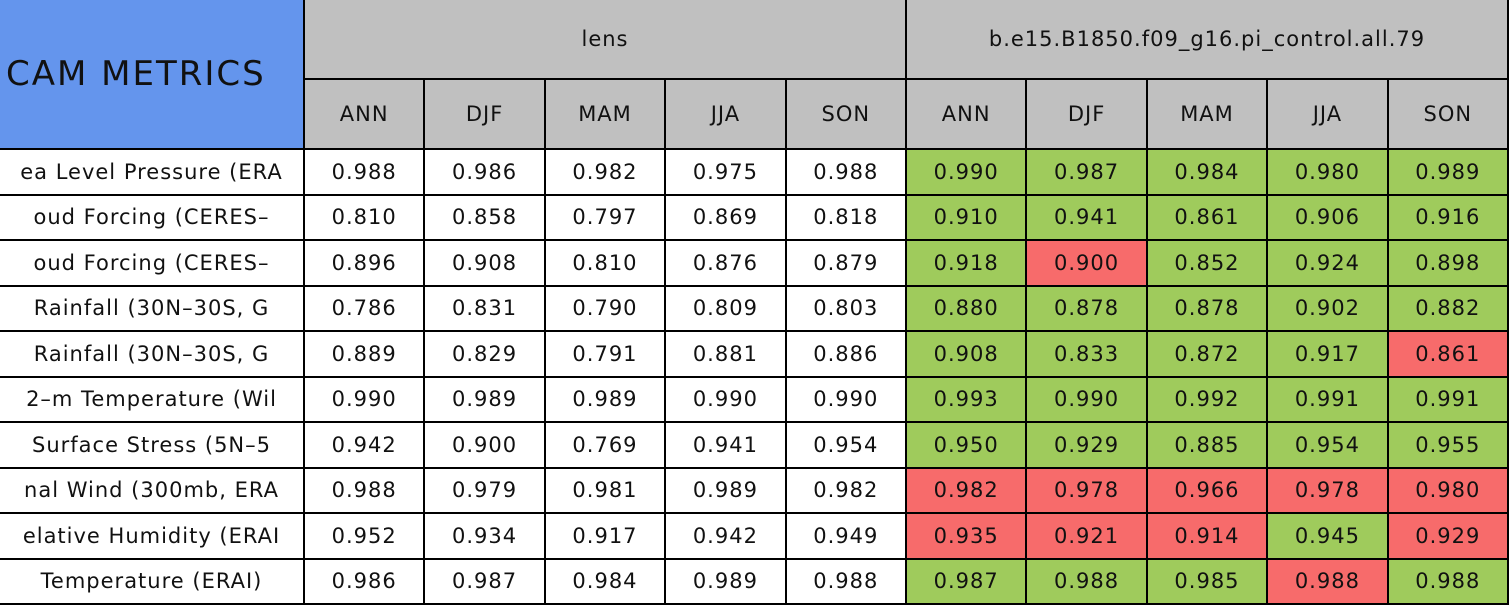 The height and width of the screenshot is (611, 1510). What do you see at coordinates (726, 218) in the screenshot?
I see `metric-cell: 0.869` at bounding box center [726, 218].